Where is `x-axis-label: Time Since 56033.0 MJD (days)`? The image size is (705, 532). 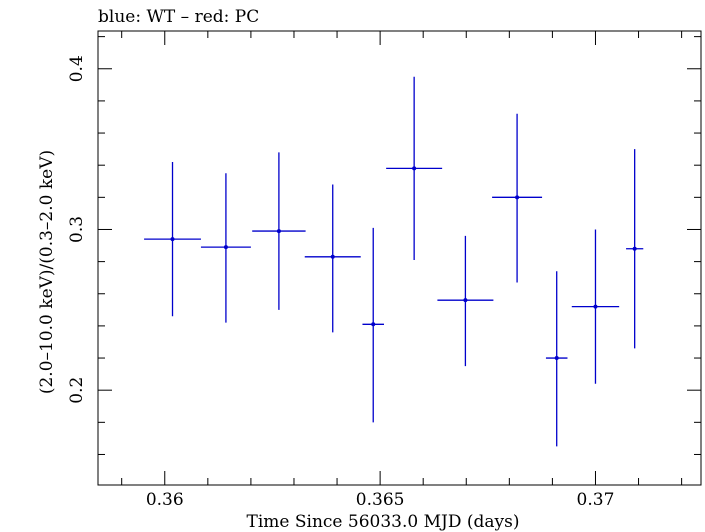
x-axis-label: Time Since 56033.0 MJD (days) is located at coordinates (383, 522).